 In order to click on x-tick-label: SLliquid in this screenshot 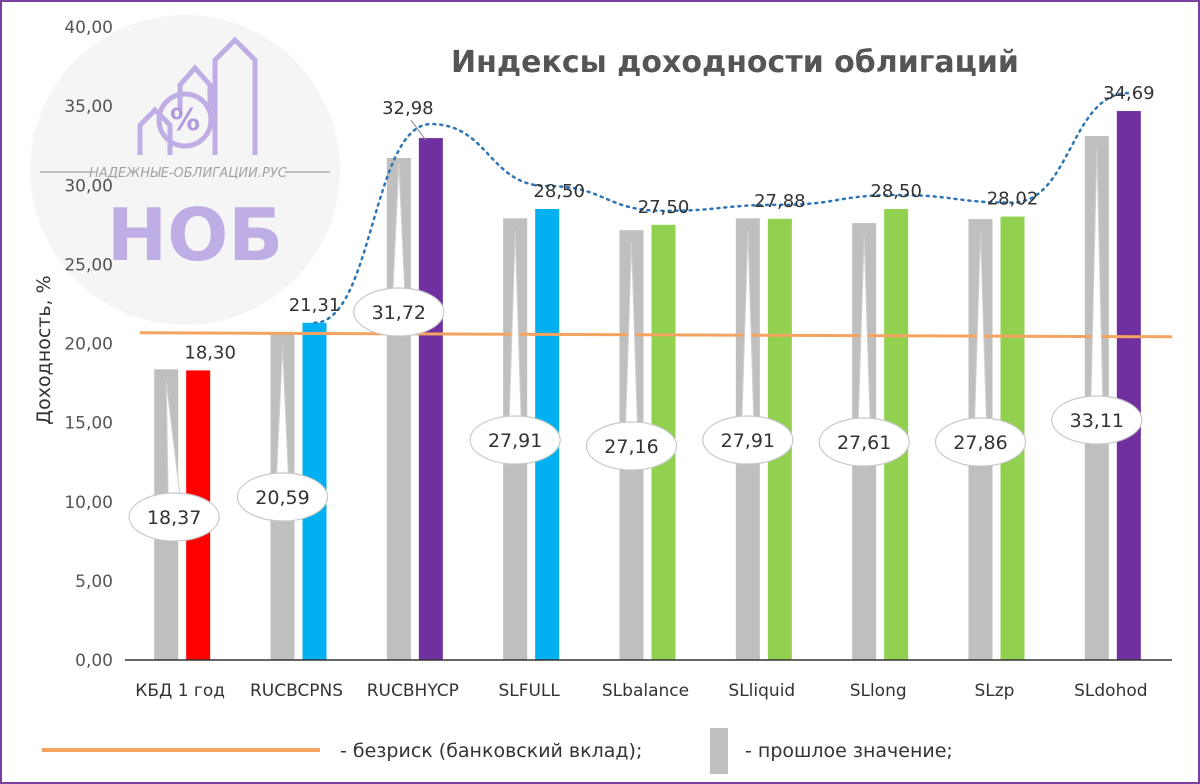, I will do `click(761, 691)`.